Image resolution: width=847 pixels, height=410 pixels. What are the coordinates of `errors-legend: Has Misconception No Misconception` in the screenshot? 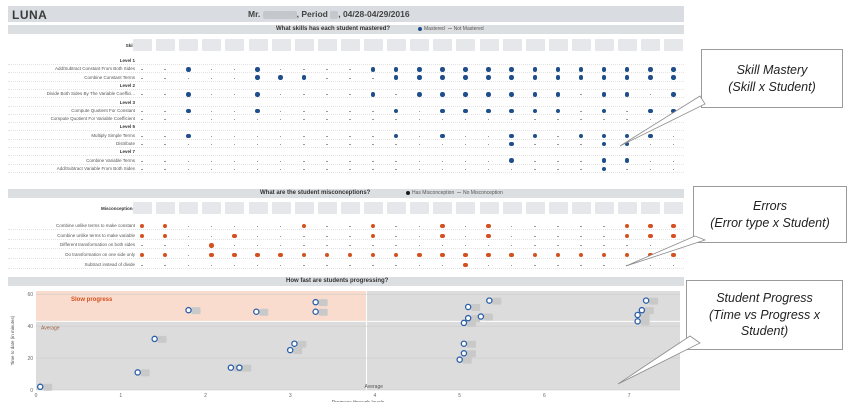 It's located at (454, 193).